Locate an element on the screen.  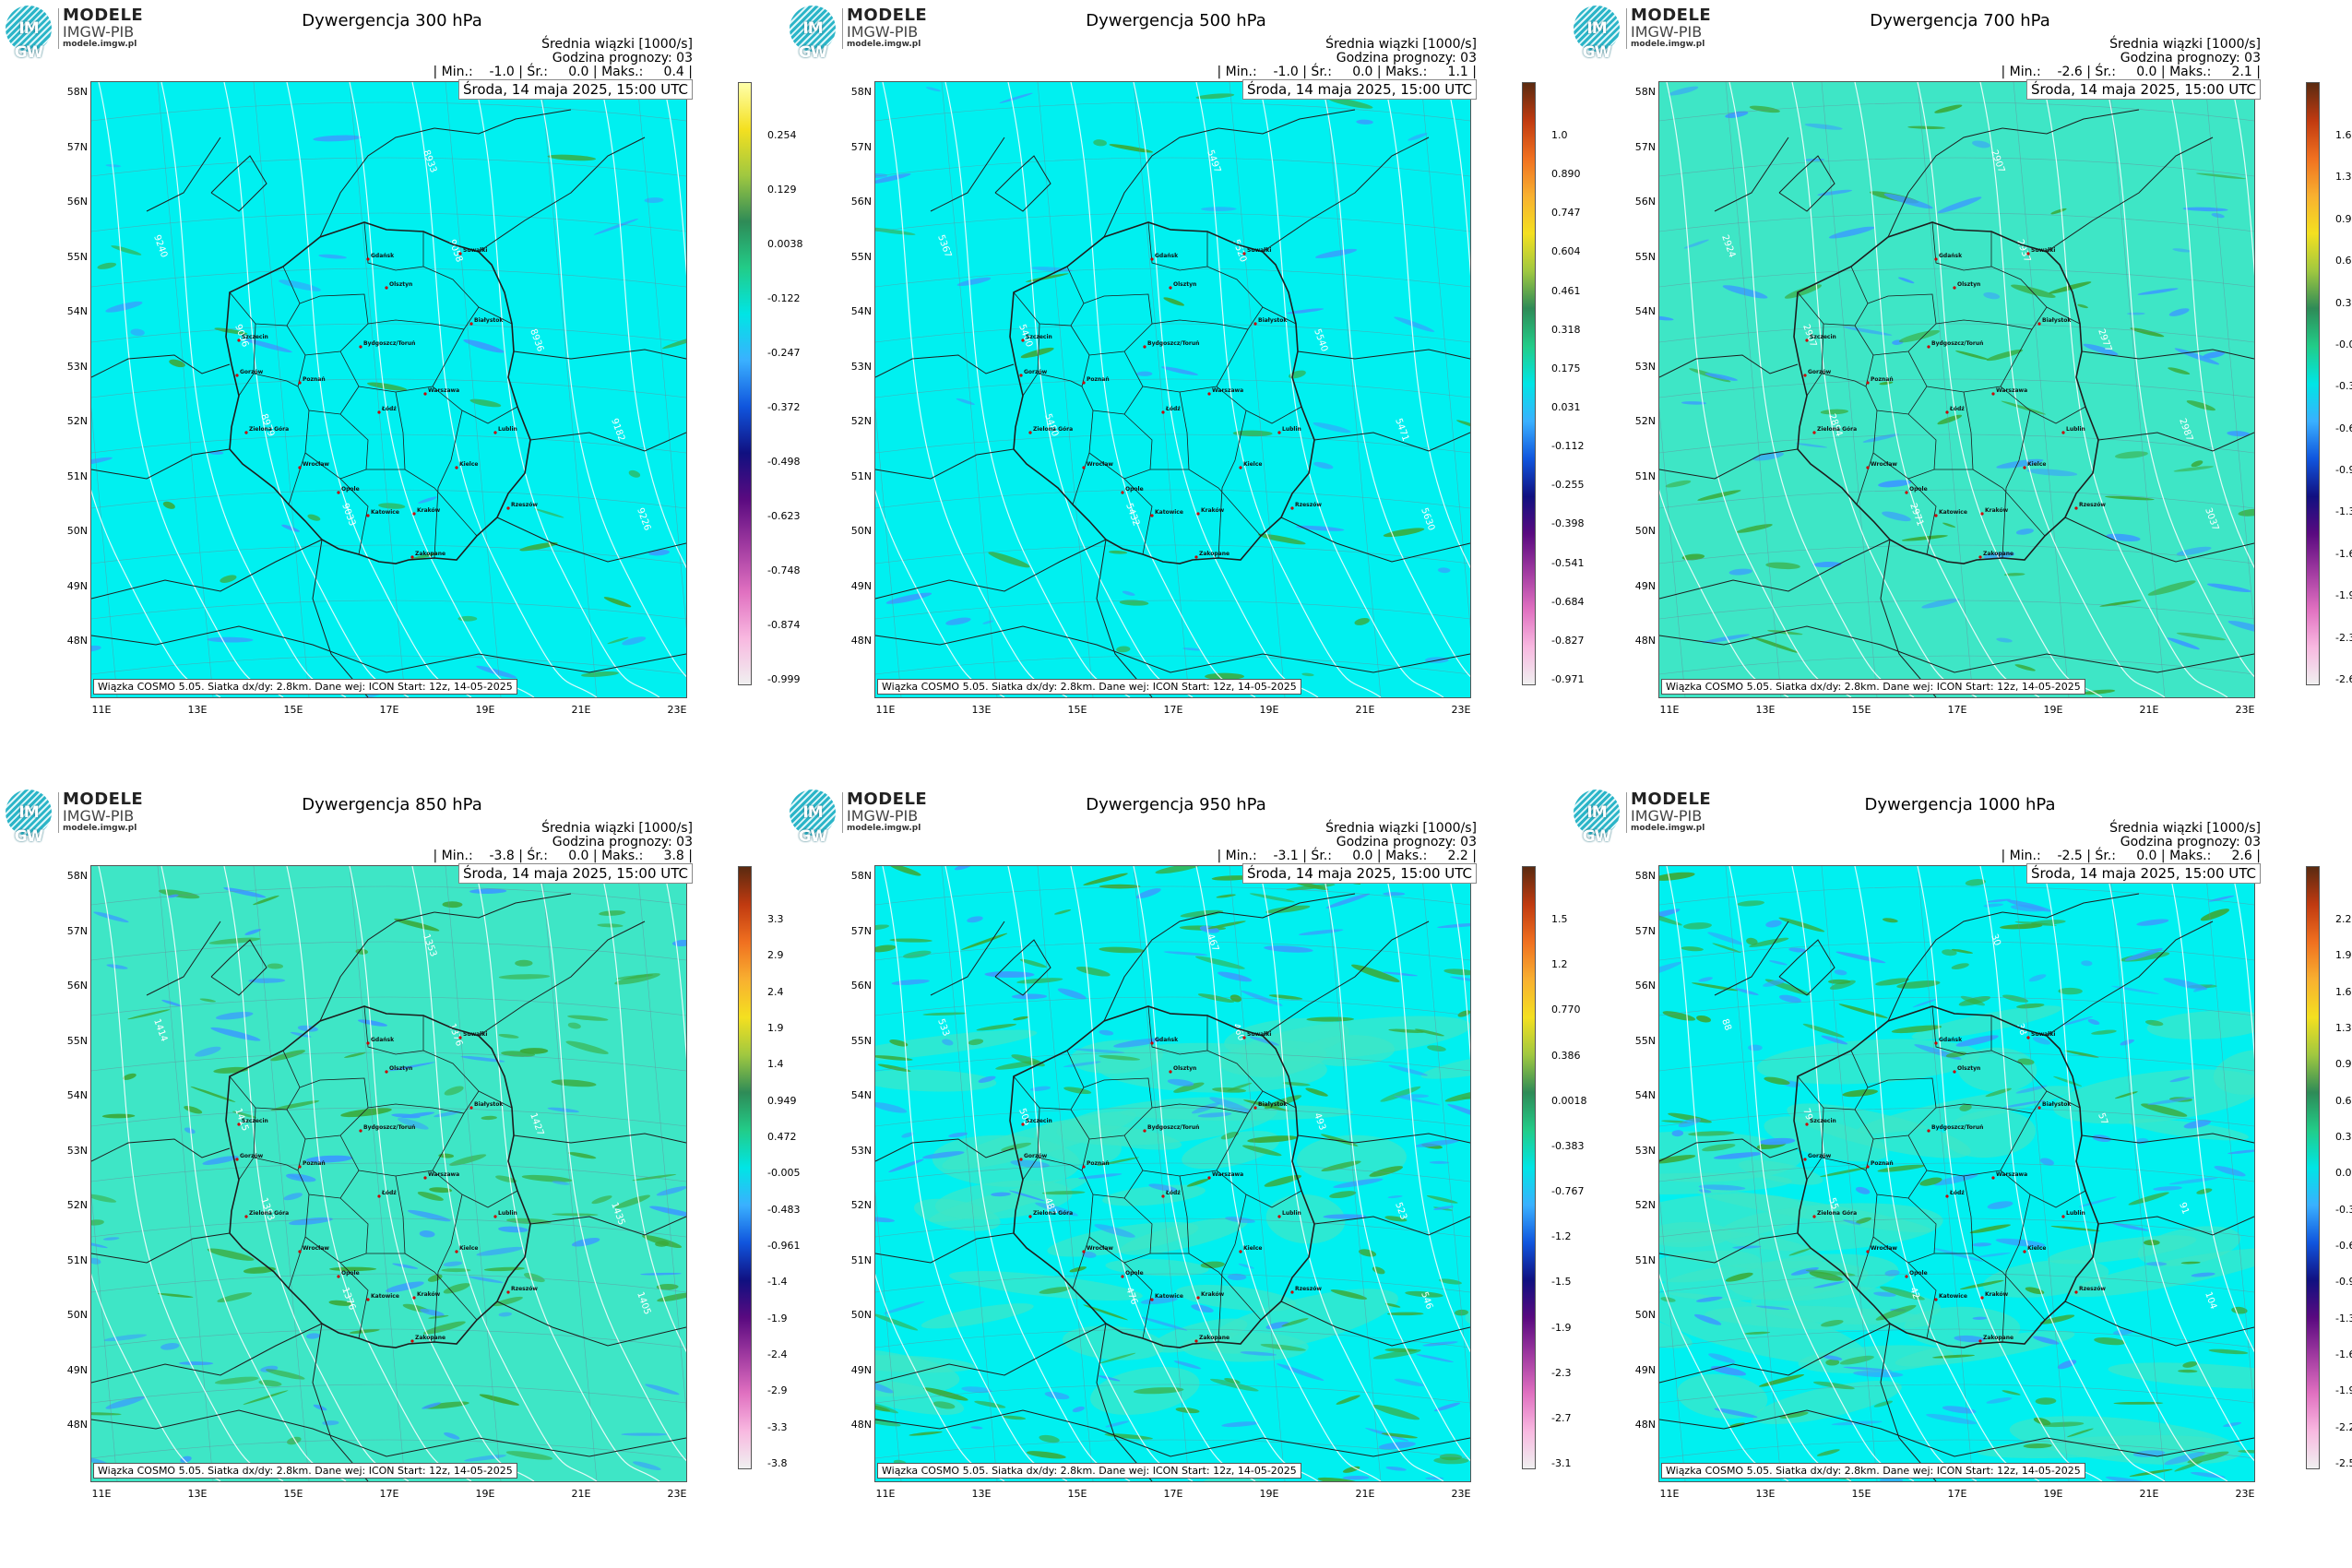
lat-label: 53N is located at coordinates (1645, 366).